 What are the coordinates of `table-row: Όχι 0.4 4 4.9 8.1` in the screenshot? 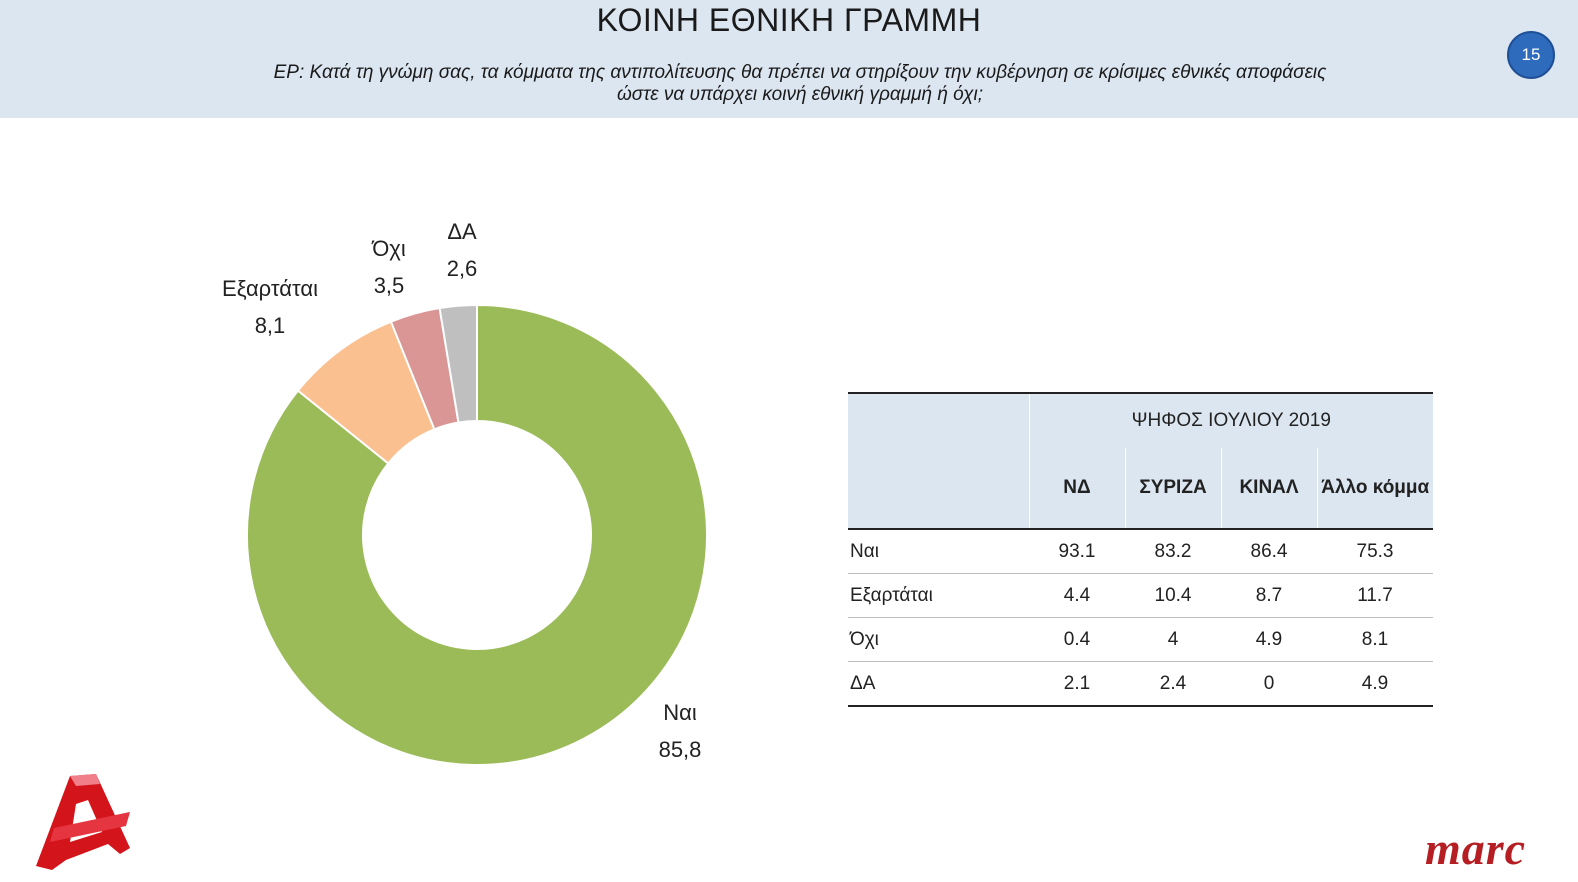 It's located at (1140, 639).